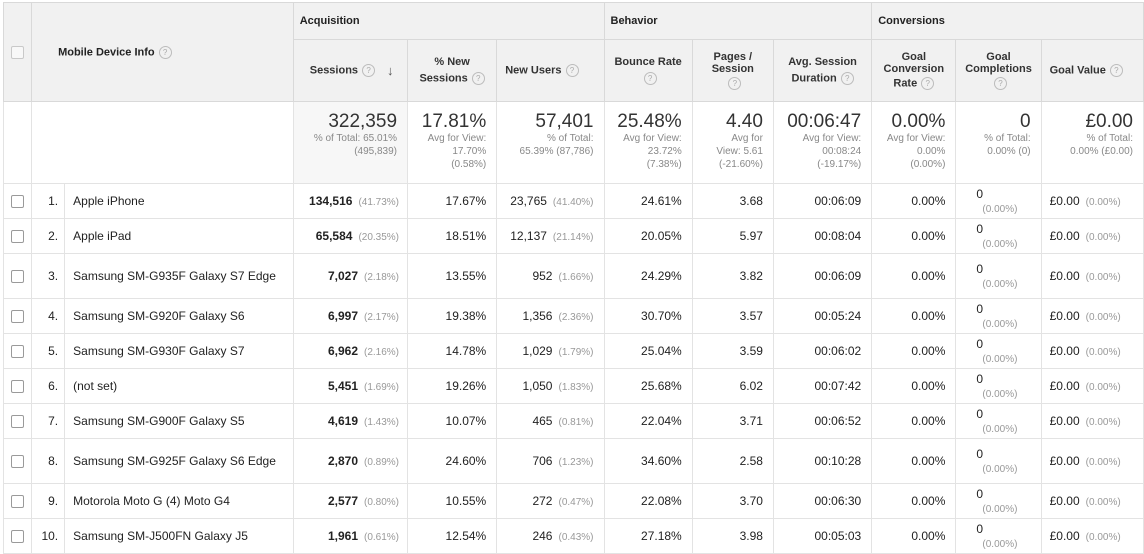 This screenshot has width=1144, height=554. Describe the element at coordinates (838, 351) in the screenshot. I see `avg-duration-value: 00:06:02` at that location.